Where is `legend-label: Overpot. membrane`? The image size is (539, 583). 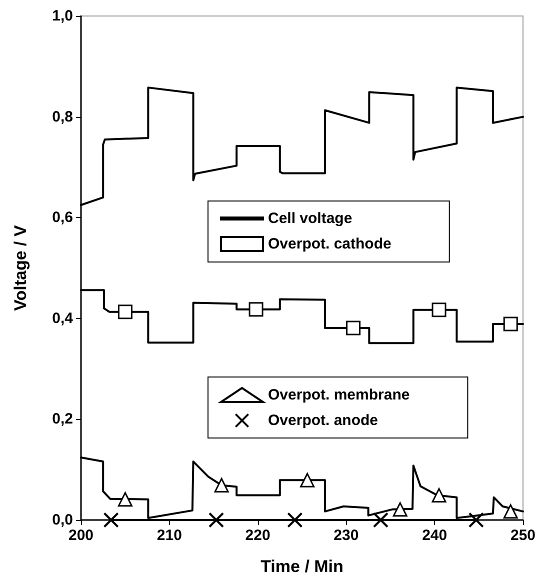
legend-label: Overpot. membrane is located at coordinates (339, 395).